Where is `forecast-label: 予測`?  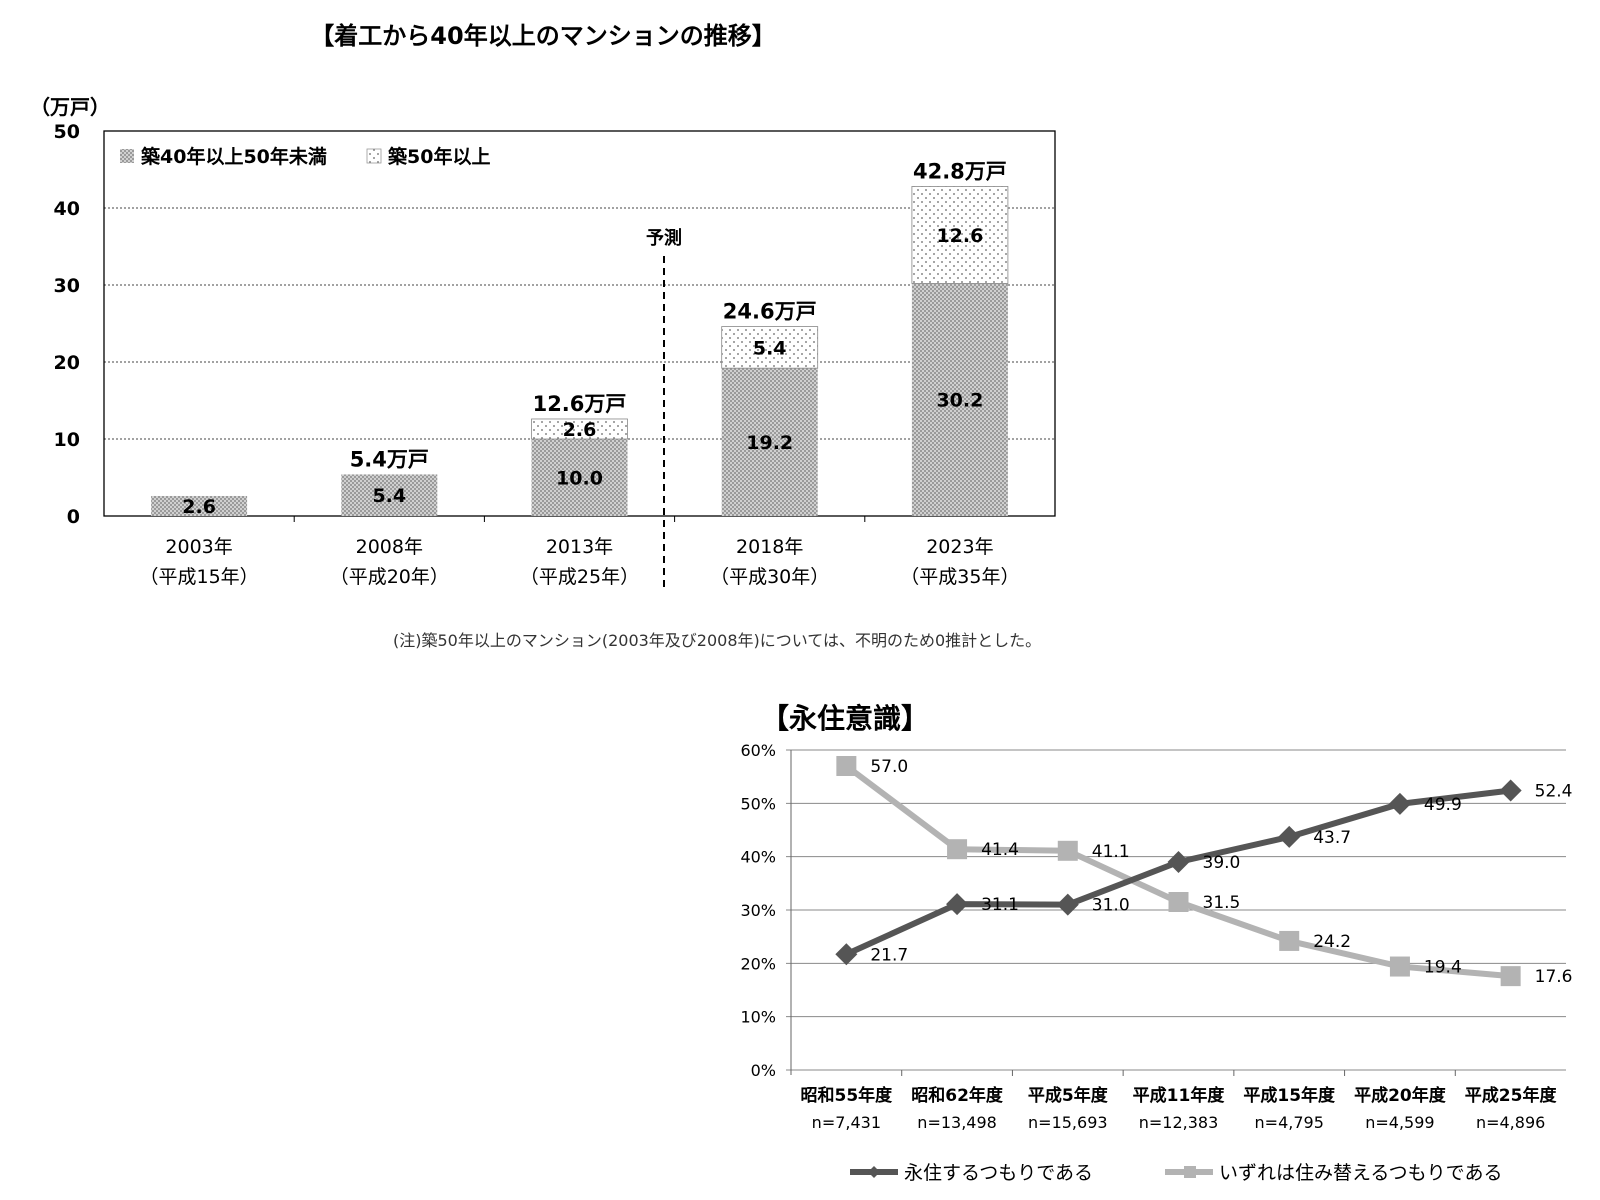
forecast-label: 予測 is located at coordinates (664, 238).